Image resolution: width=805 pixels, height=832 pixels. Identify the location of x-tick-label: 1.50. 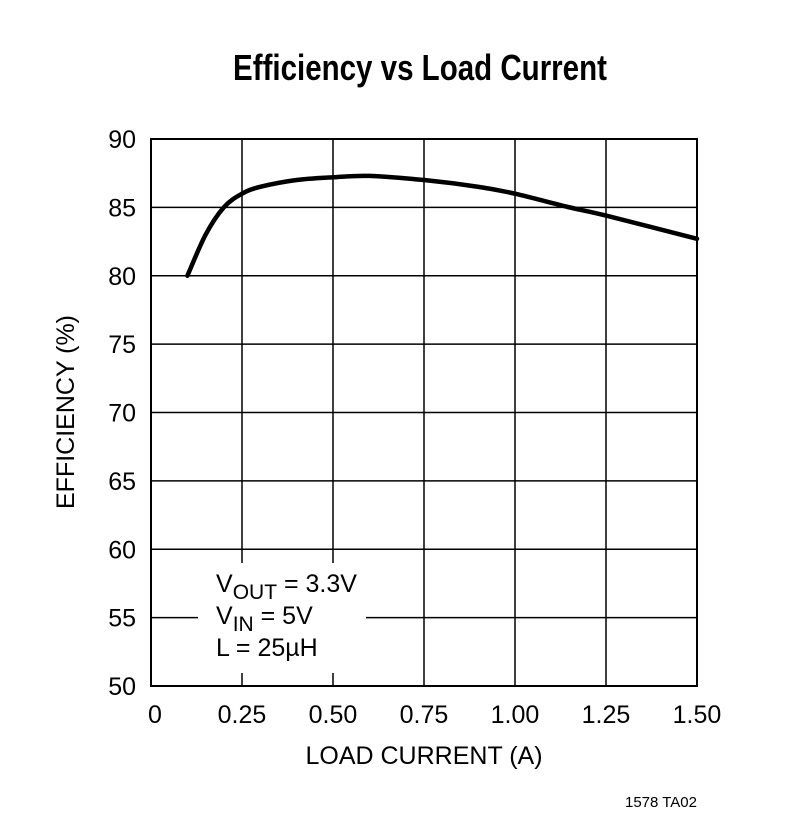
(697, 715).